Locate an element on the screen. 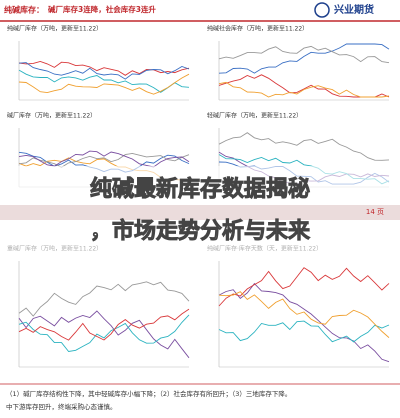  overlay-line: 纯碱最新库存数据揭秘 is located at coordinates (200, 189).